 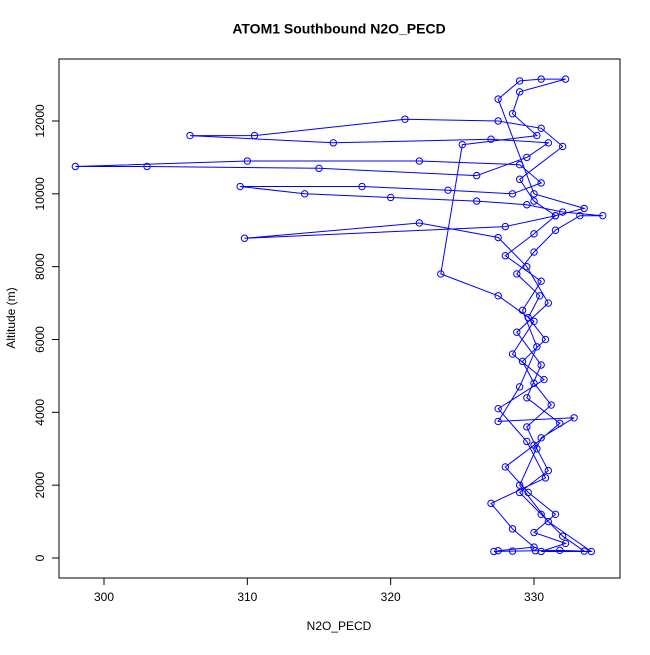 I want to click on y-tick-label: 2000, so click(x=40, y=484).